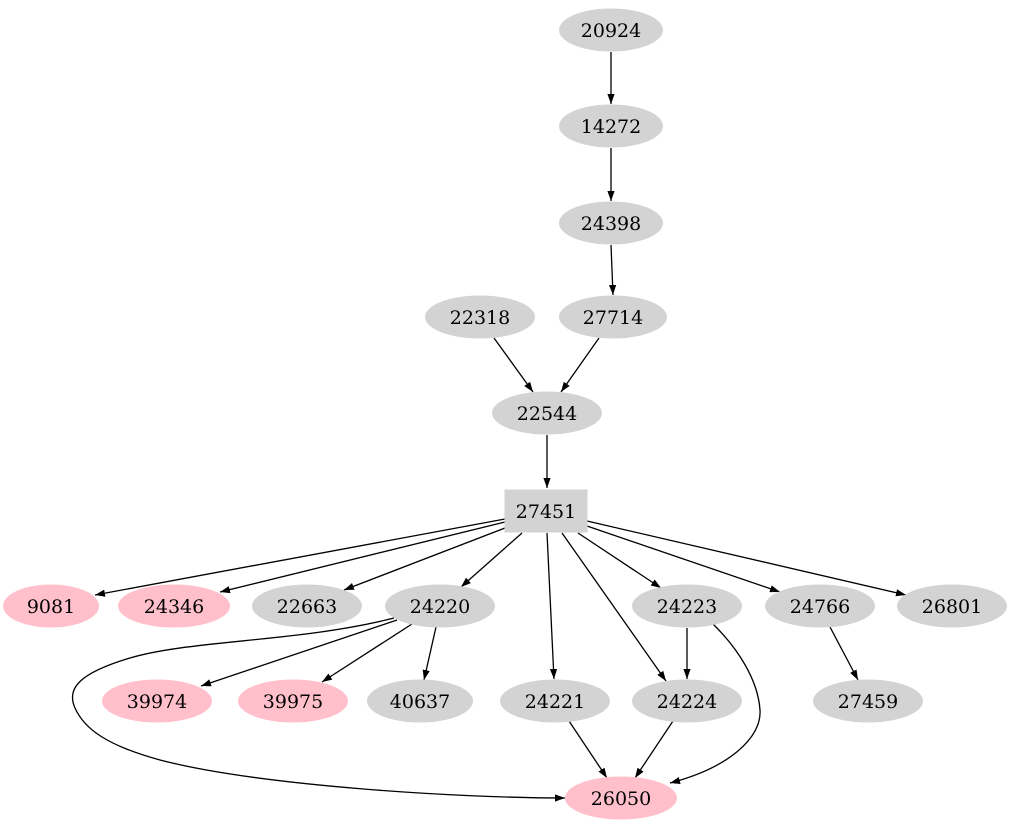 Image resolution: width=1010 pixels, height=827 pixels. I want to click on node-24223: 24223, so click(687, 606).